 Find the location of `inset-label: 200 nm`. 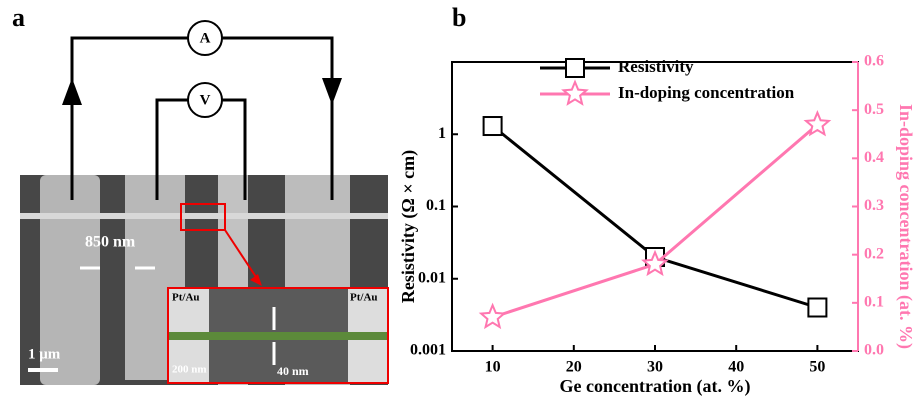

inset-label: 200 nm is located at coordinates (189, 370).